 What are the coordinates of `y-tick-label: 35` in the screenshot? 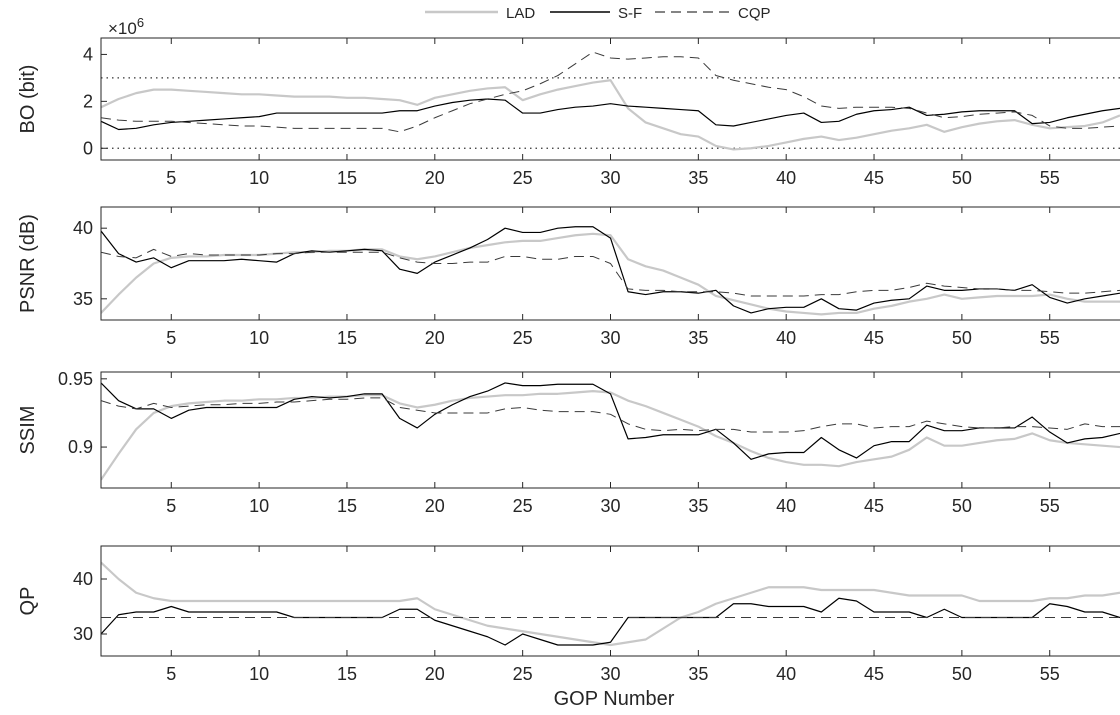 It's located at (83, 299).